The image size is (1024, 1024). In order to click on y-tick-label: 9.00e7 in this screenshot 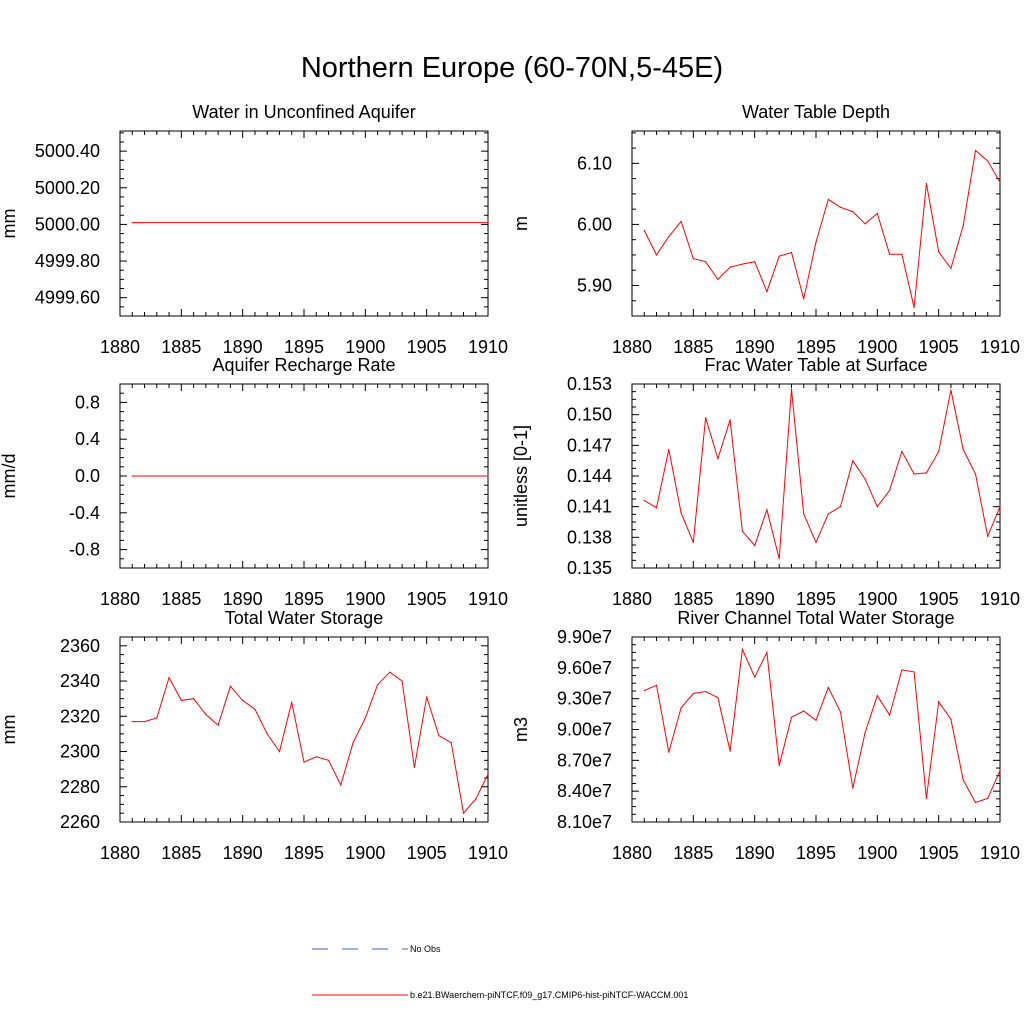, I will do `click(584, 730)`.